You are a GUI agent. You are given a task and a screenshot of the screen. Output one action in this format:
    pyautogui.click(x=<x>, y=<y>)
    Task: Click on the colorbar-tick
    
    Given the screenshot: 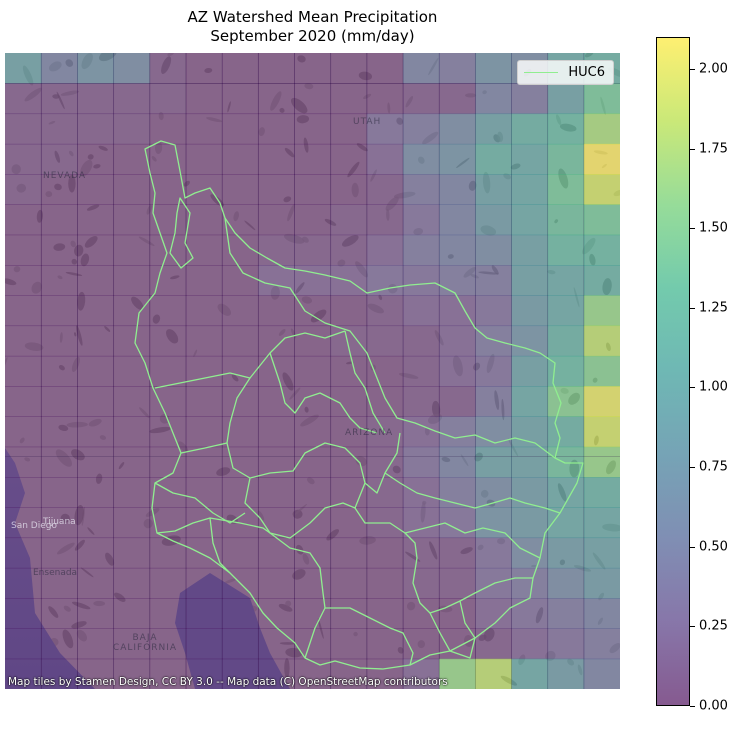 What is the action you would take?
    pyautogui.click(x=692, y=468)
    